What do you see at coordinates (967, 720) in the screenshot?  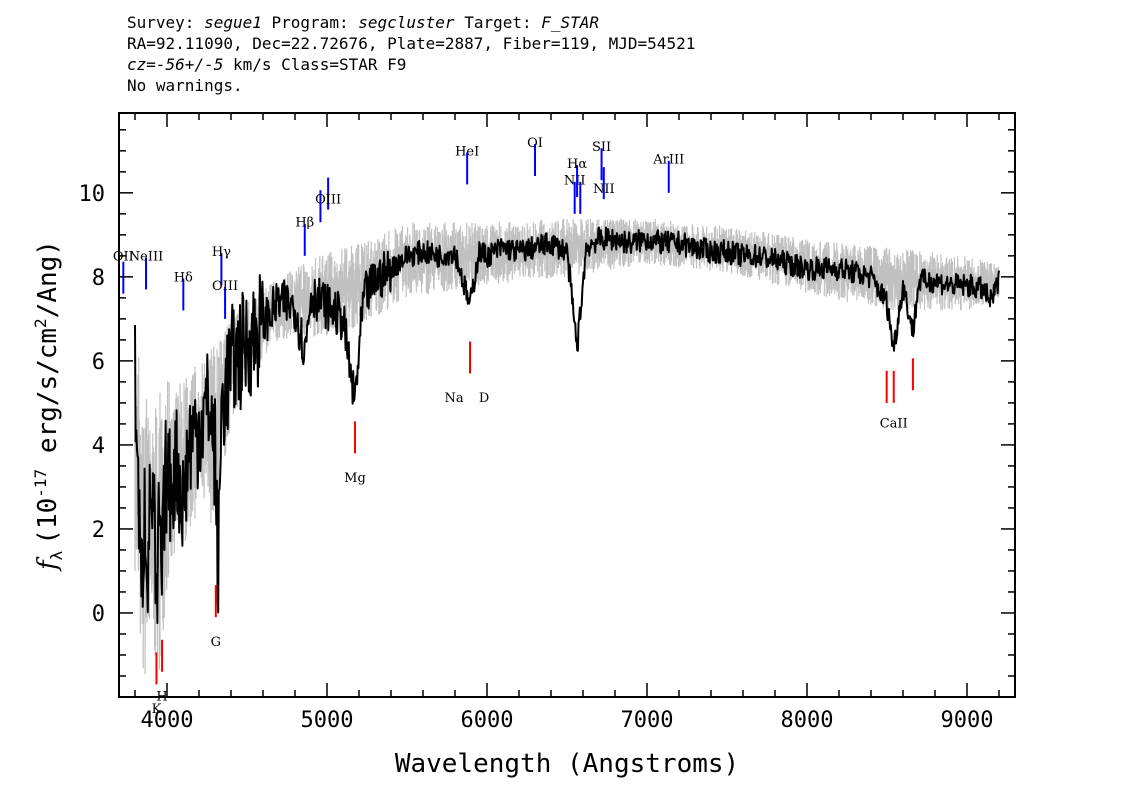 I see `x-tick-label: 9000` at bounding box center [967, 720].